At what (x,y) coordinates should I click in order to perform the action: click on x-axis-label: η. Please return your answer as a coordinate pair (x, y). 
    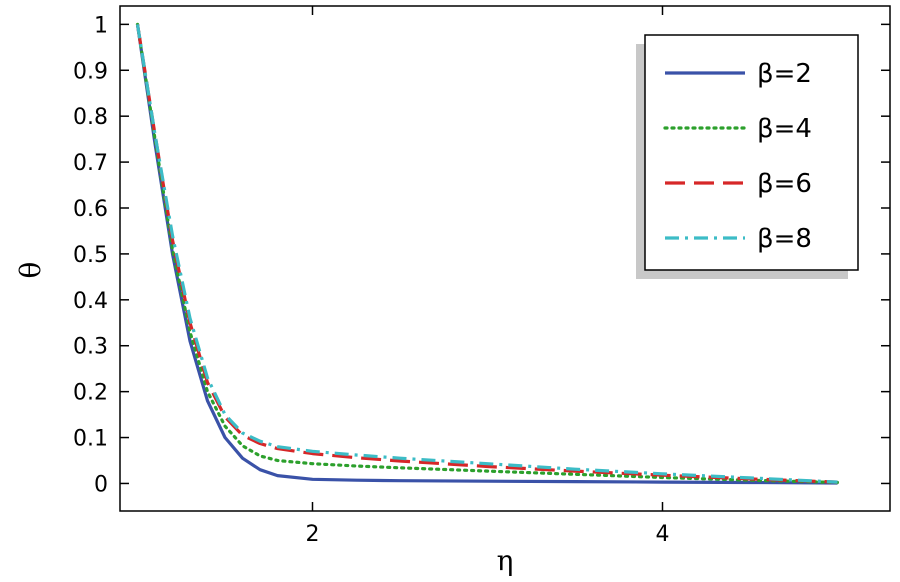
    Looking at the image, I should click on (505, 560).